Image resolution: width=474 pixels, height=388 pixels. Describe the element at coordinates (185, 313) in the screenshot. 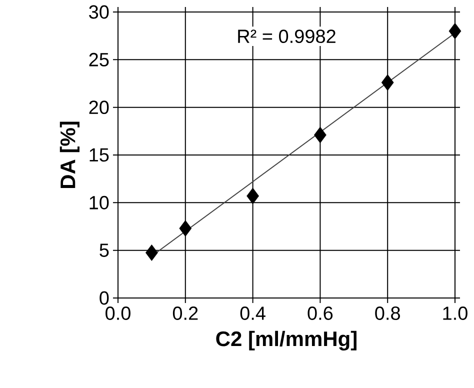

I see `x-tick-label: 0.2` at that location.